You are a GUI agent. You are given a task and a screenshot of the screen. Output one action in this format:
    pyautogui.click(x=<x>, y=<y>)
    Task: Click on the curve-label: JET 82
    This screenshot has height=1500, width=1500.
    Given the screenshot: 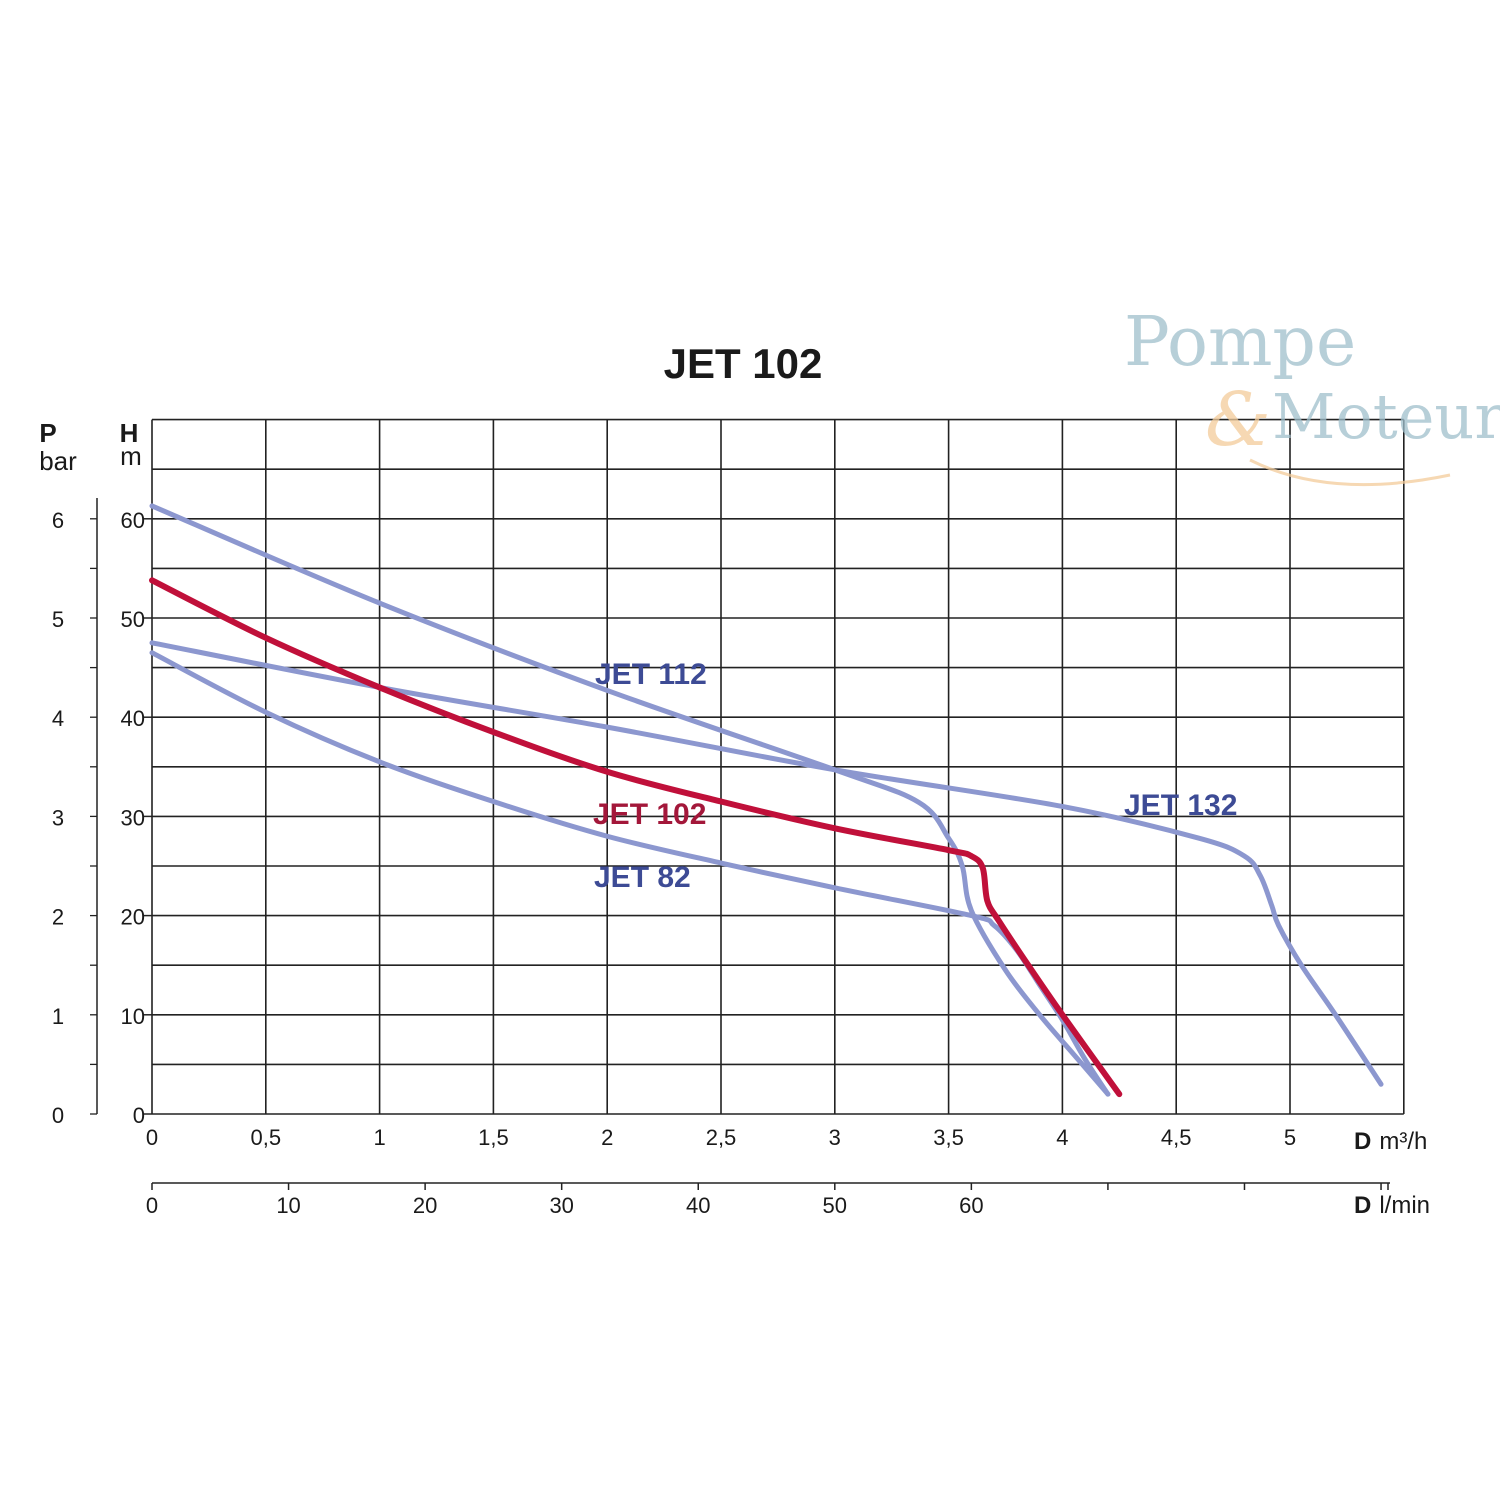 What is the action you would take?
    pyautogui.click(x=642, y=877)
    